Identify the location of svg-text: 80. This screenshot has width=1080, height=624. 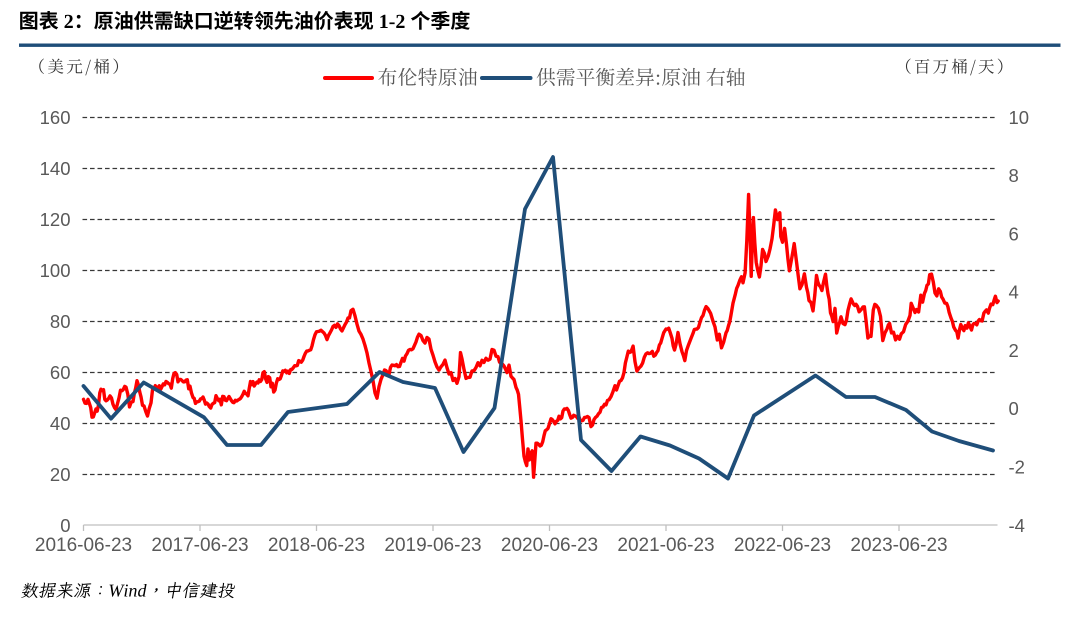
(60, 321).